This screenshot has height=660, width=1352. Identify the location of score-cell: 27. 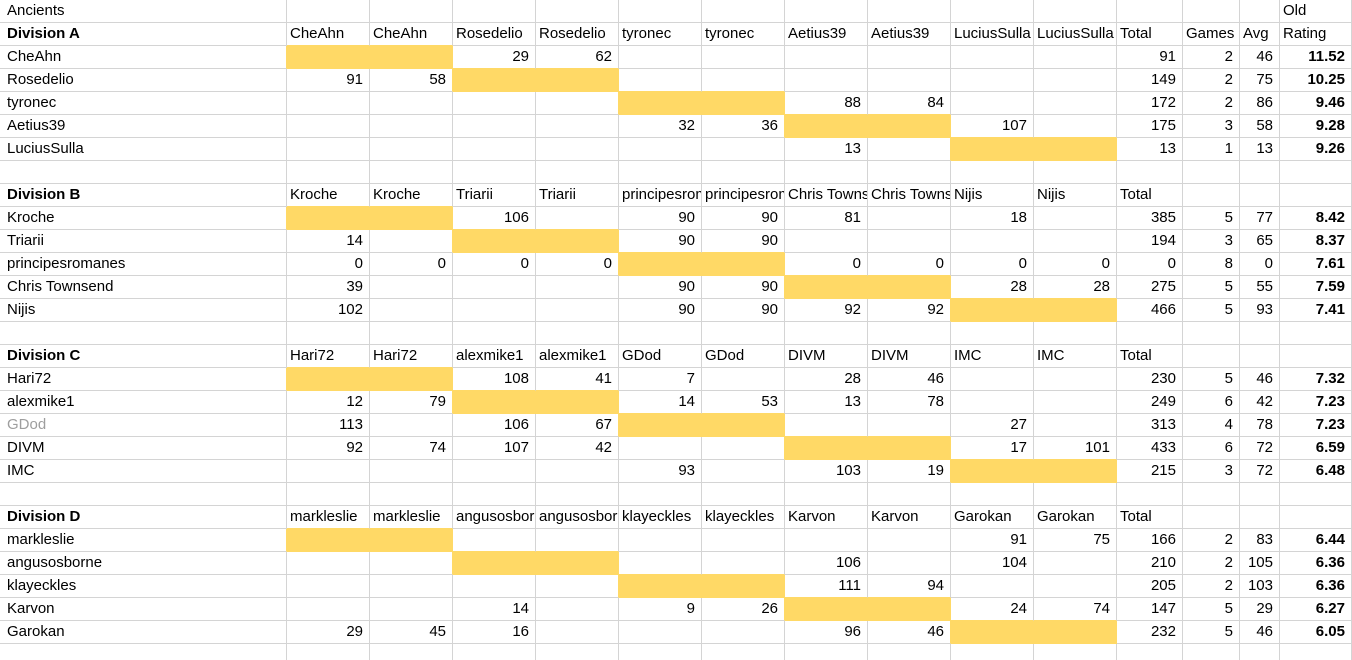
(992, 425).